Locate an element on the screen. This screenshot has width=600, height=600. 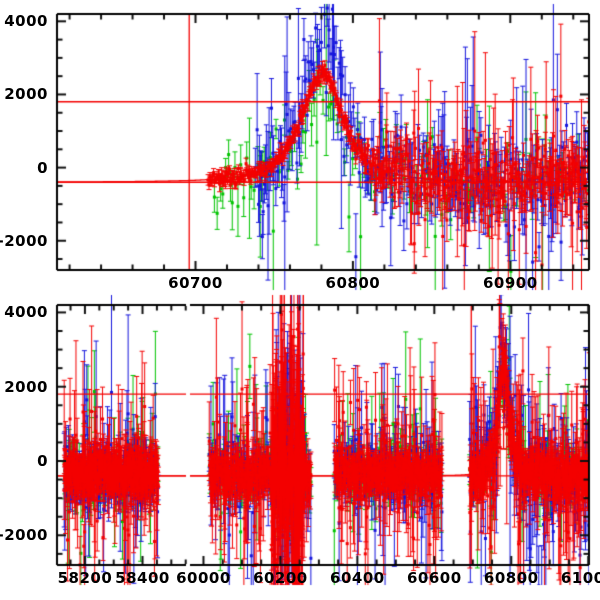
axis-tick-label: 58400 is located at coordinates (142, 578).